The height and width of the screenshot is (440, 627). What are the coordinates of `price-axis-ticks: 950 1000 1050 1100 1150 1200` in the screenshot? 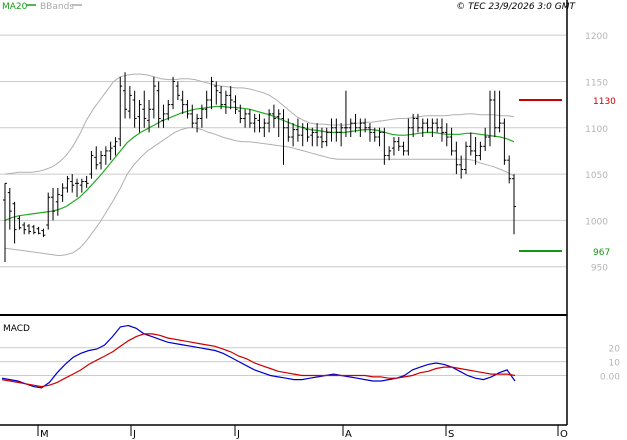 It's located at (596, 153).